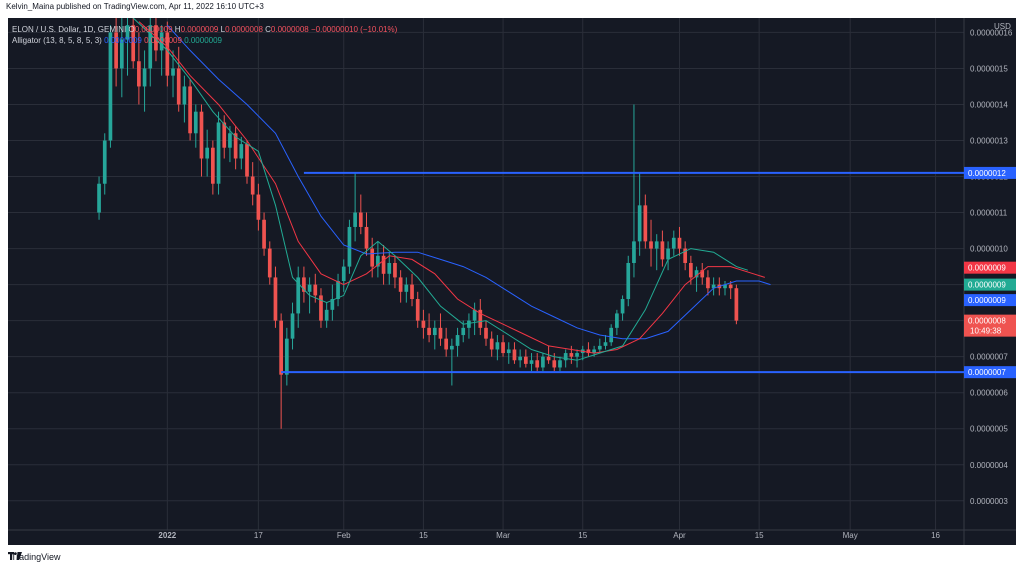 The width and height of the screenshot is (1024, 569). I want to click on legend-high-label: H, so click(177, 29).